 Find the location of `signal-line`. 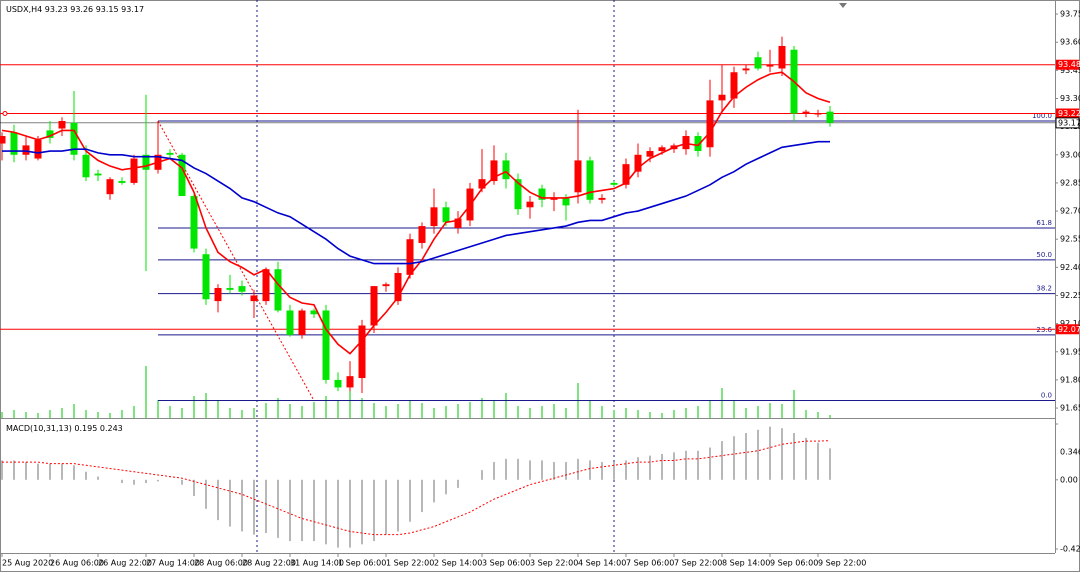

signal-line is located at coordinates (416, 488).